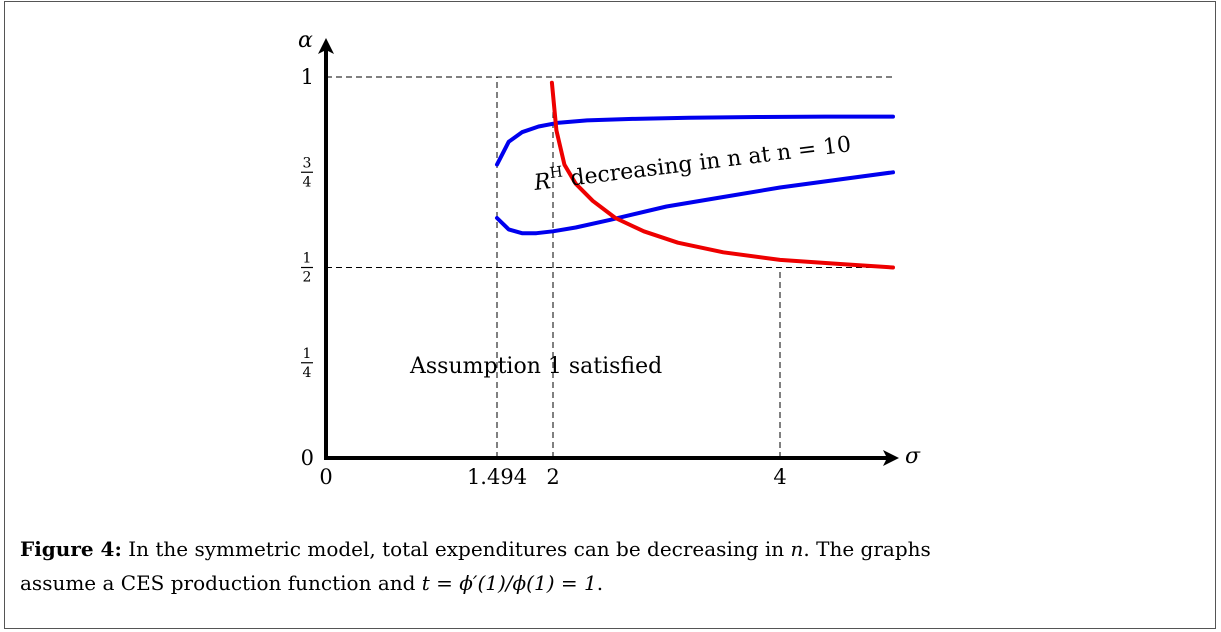 The image size is (1221, 632). I want to click on y-tick-label-1: 14, so click(307, 363).